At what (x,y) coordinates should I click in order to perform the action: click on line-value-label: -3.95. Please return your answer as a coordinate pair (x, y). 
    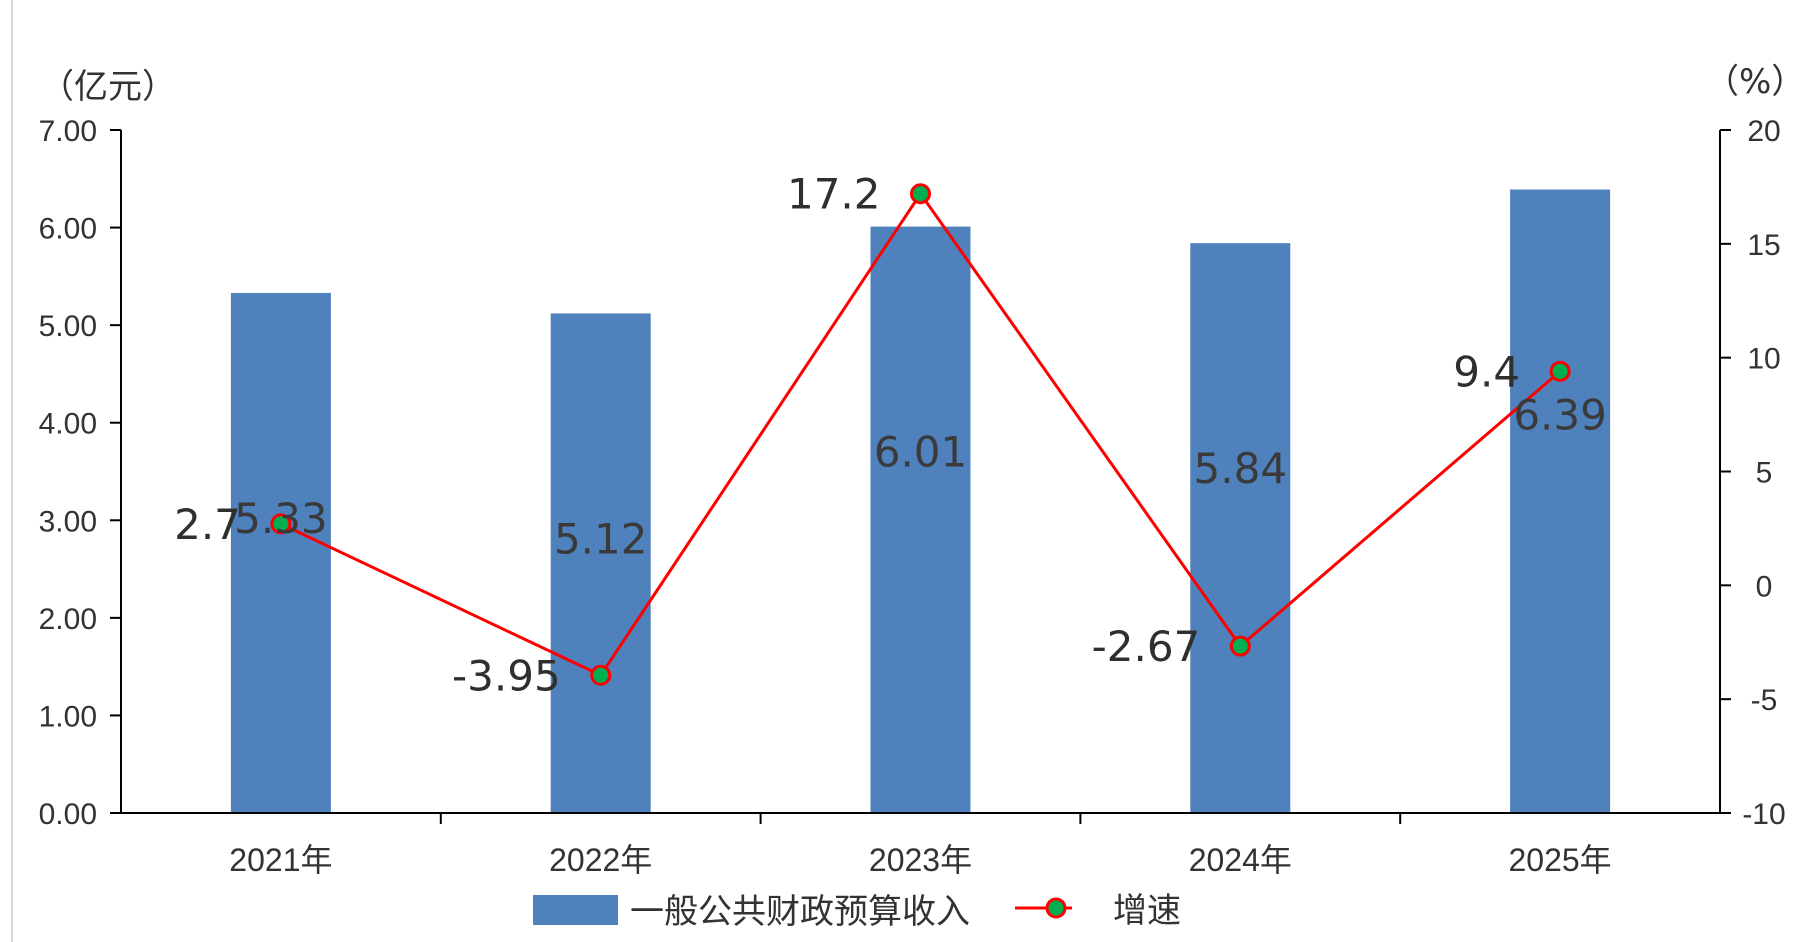
    Looking at the image, I should click on (506, 675).